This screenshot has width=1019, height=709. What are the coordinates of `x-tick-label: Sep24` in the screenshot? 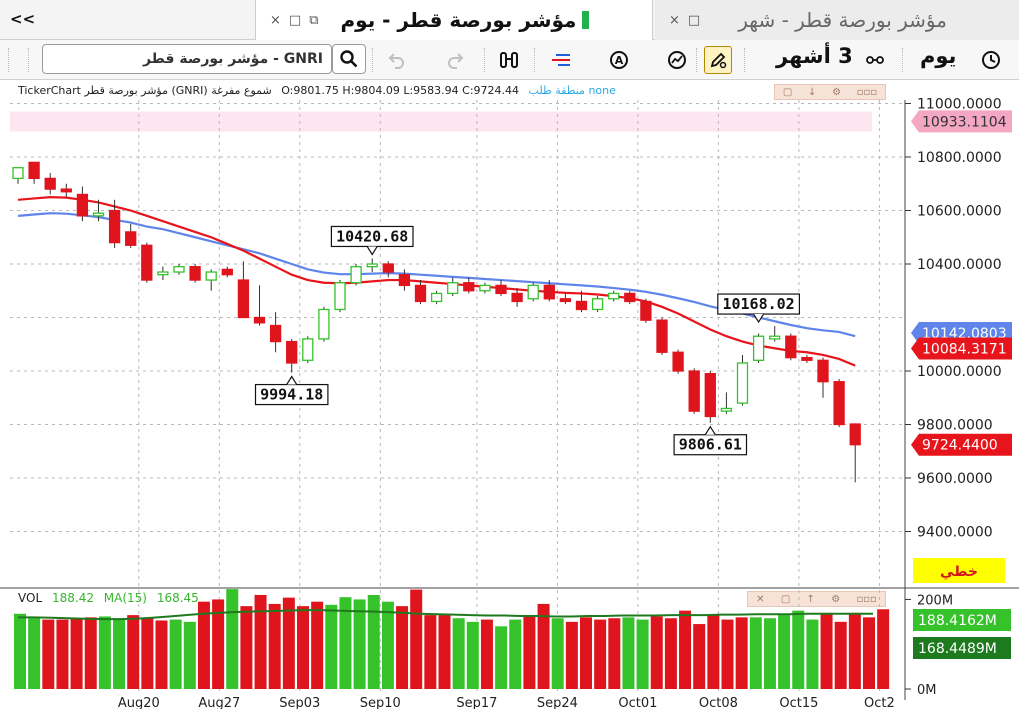 It's located at (557, 702).